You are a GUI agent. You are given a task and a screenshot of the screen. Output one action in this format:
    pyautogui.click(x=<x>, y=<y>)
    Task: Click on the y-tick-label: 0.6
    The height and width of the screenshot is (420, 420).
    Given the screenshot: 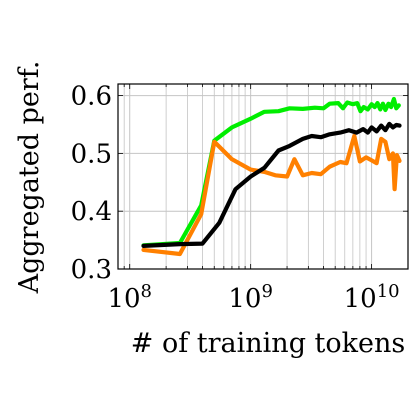 What is the action you would take?
    pyautogui.click(x=91, y=97)
    